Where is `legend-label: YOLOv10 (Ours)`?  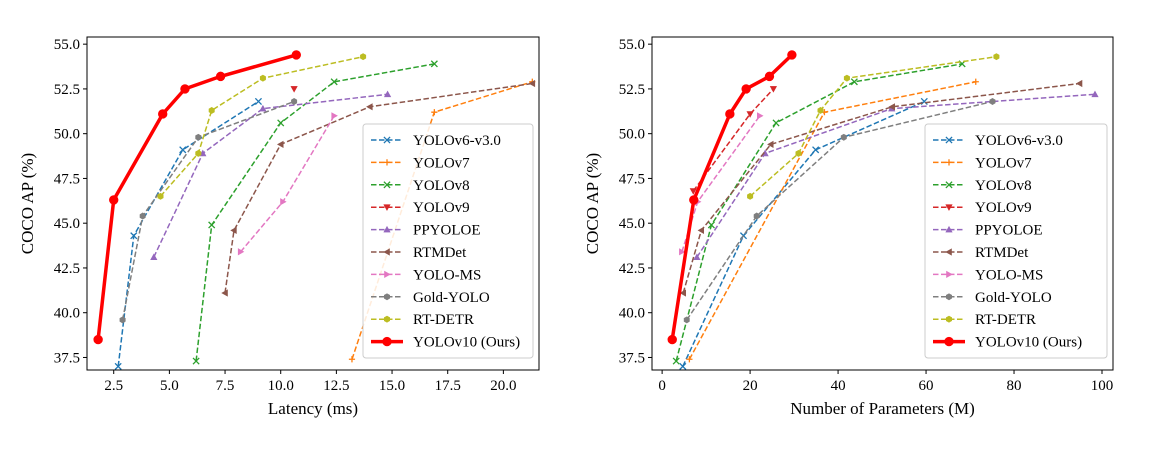
legend-label: YOLOv10 (Ours) is located at coordinates (1028, 343).